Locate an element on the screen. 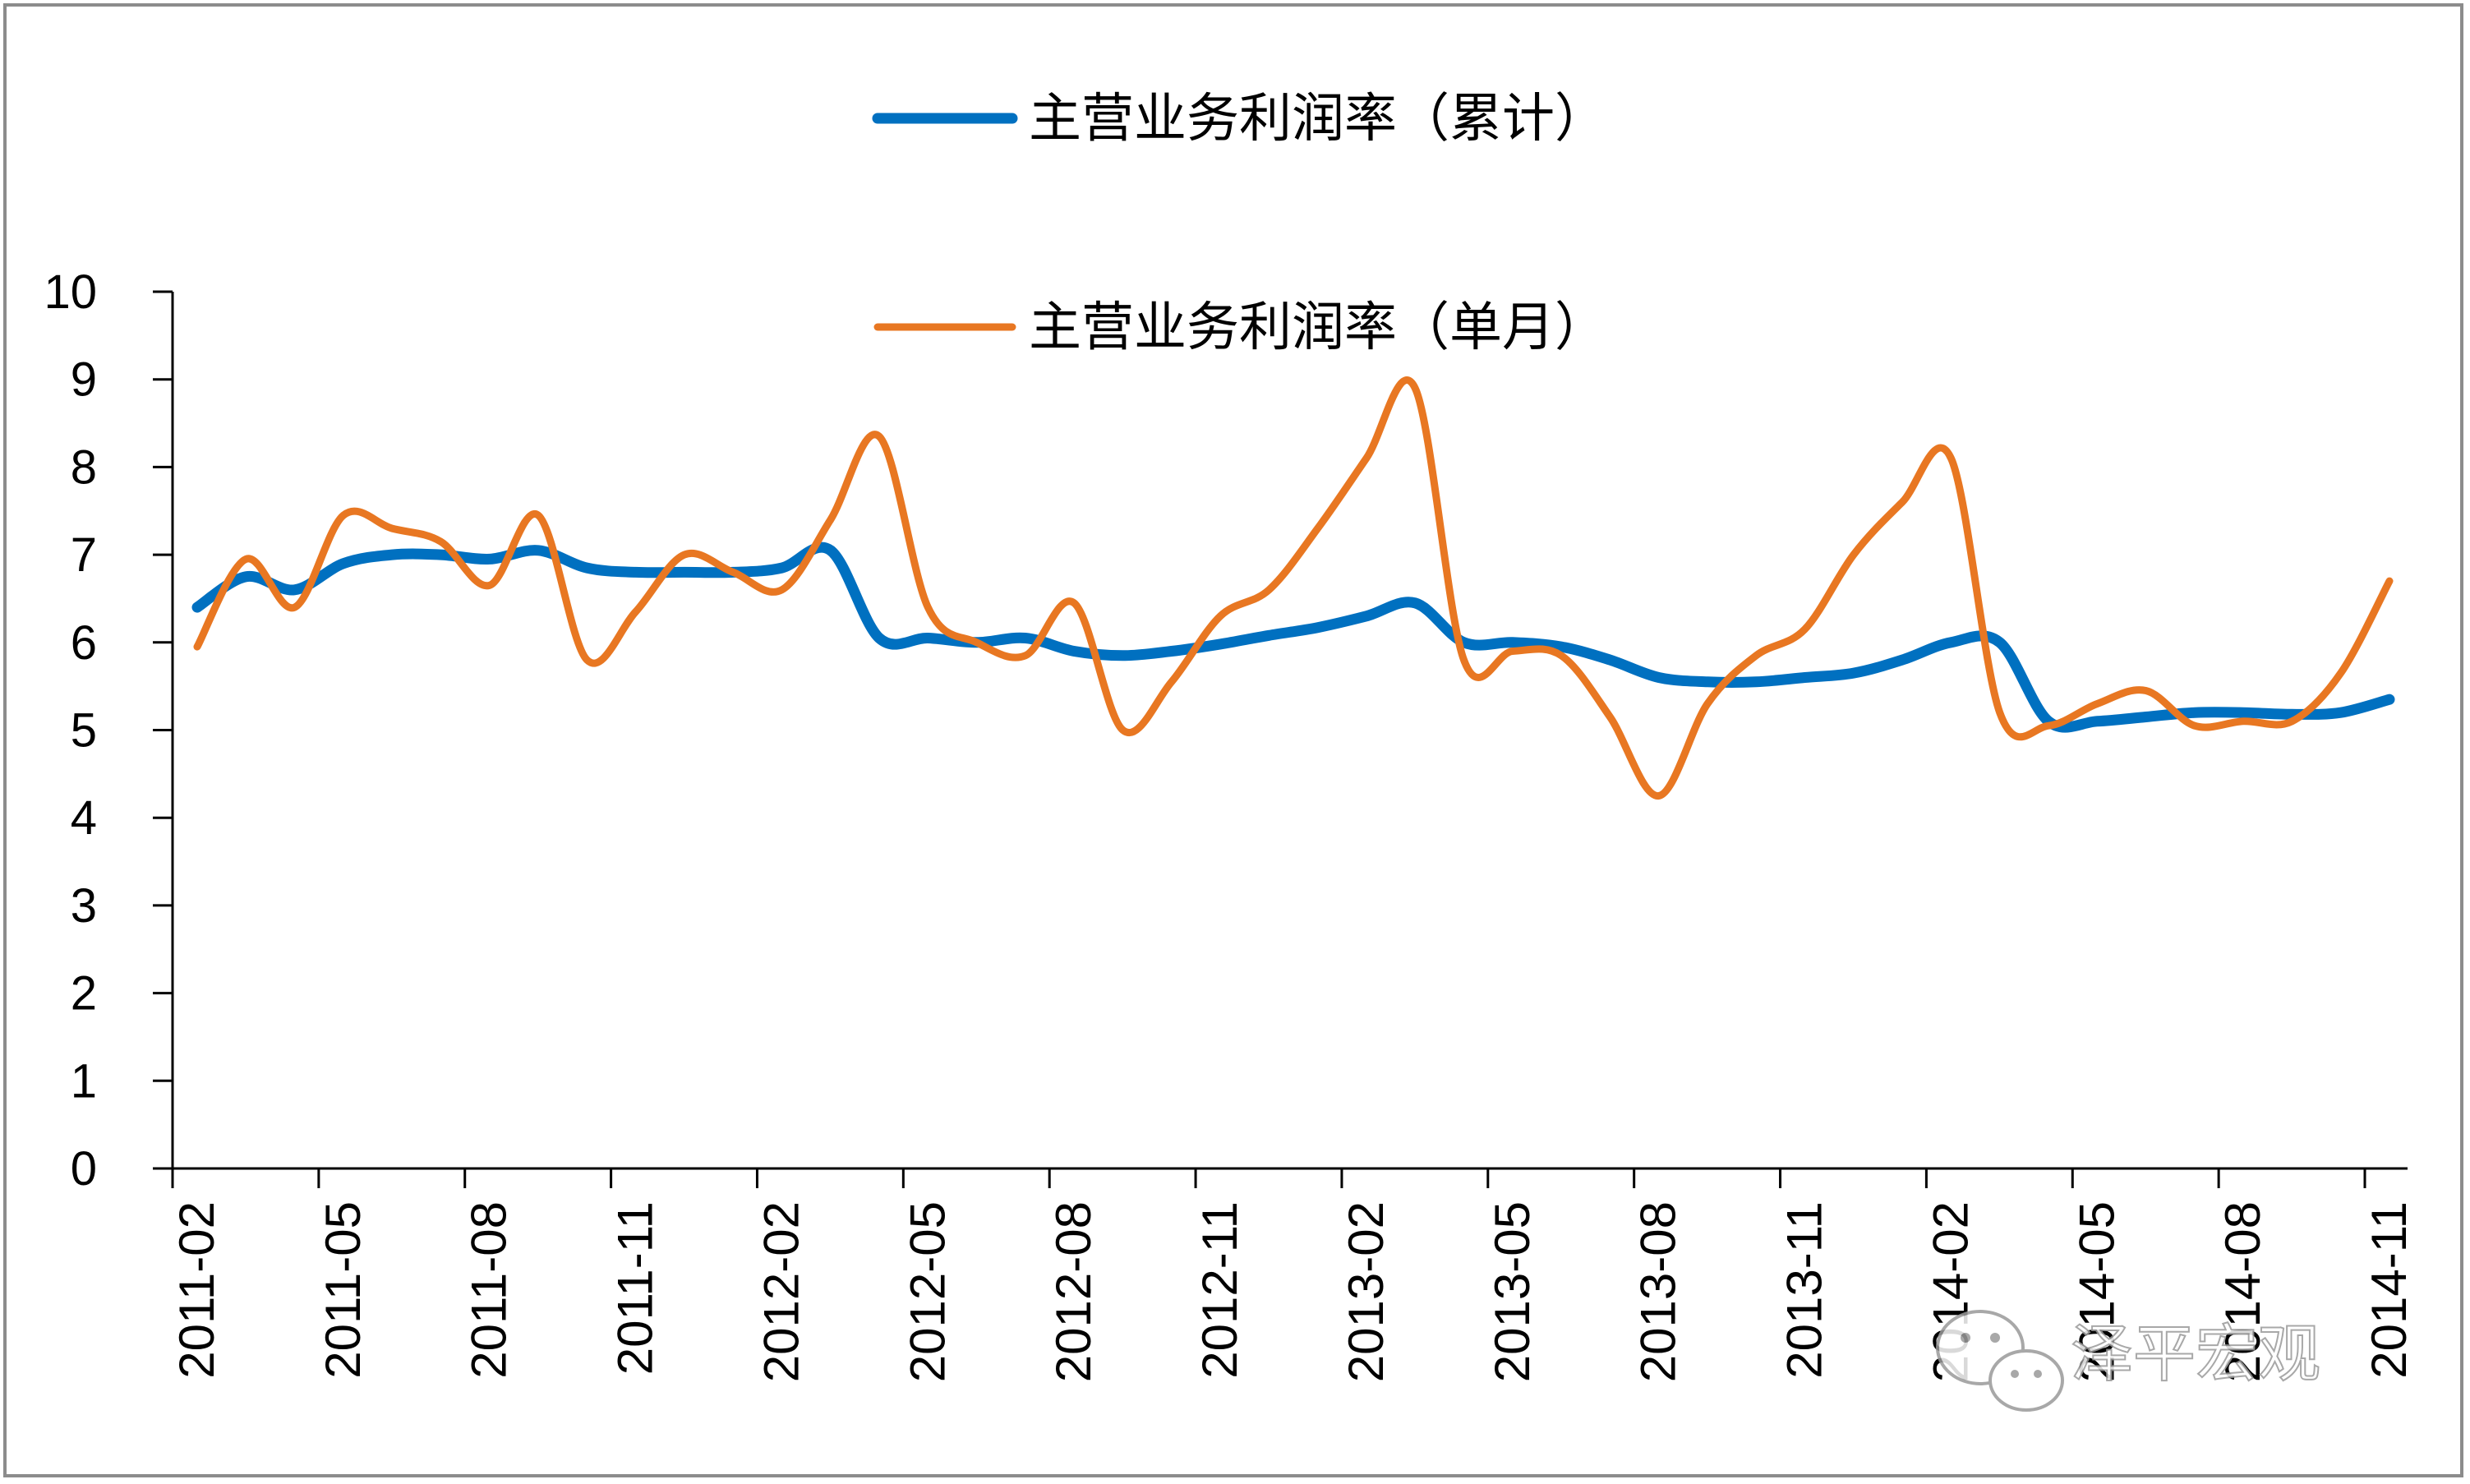  x-tick-label: 2013-02 is located at coordinates (1366, 1292).